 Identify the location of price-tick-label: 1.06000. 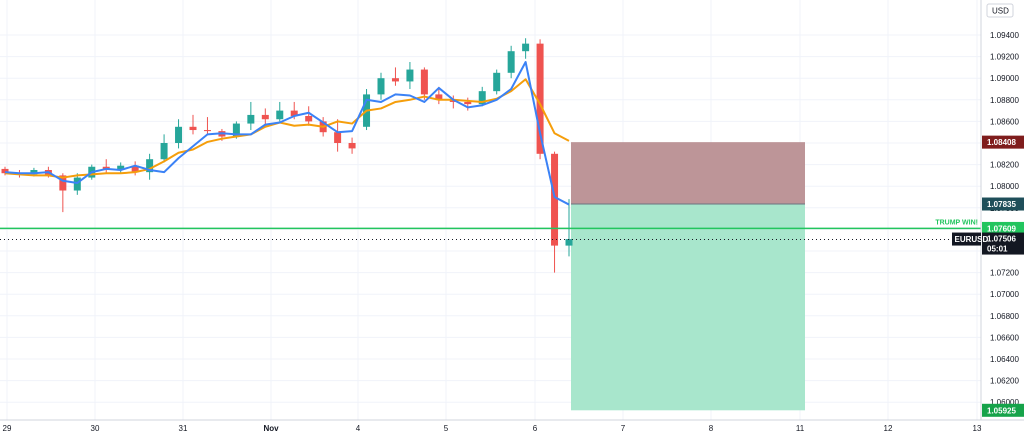
(1004, 402).